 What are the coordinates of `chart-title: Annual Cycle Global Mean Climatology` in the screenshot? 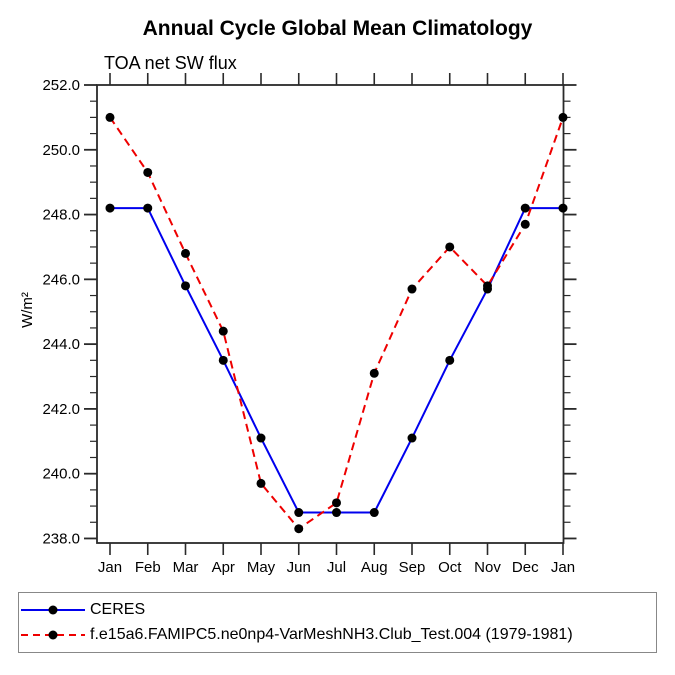 It's located at (337, 28).